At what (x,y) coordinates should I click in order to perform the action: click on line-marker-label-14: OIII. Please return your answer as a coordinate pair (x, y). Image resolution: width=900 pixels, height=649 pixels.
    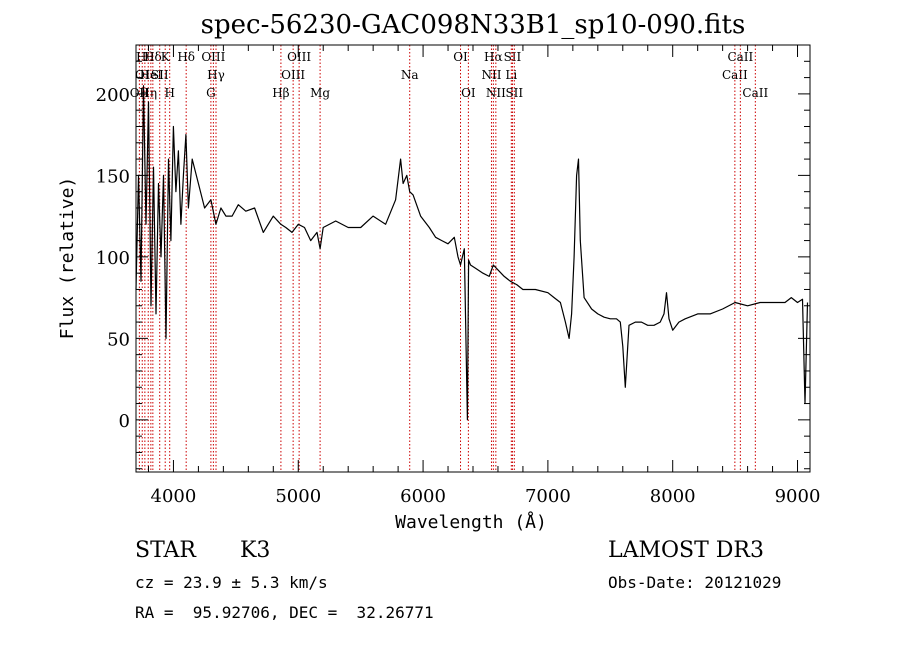
    Looking at the image, I should click on (293, 75).